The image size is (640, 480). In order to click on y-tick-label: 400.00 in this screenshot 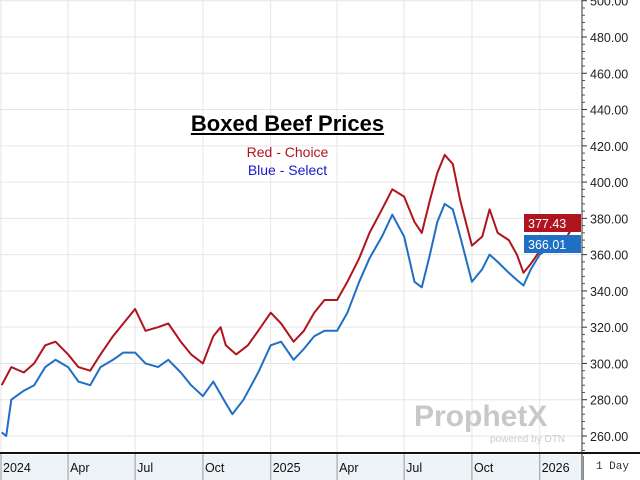, I will do `click(609, 183)`.